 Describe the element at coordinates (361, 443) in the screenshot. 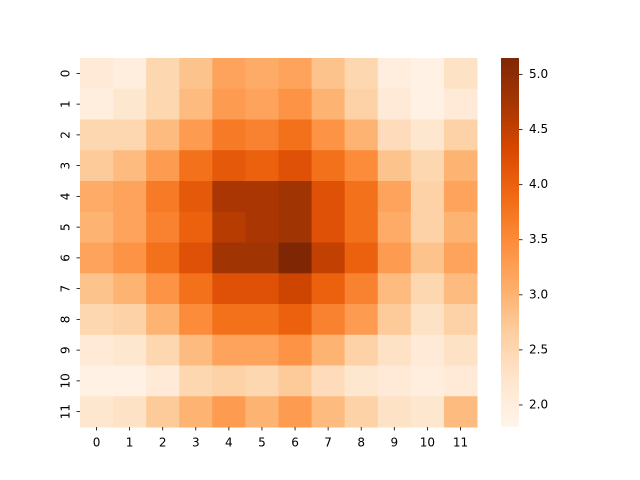

I see `x-tick-label: 8` at that location.